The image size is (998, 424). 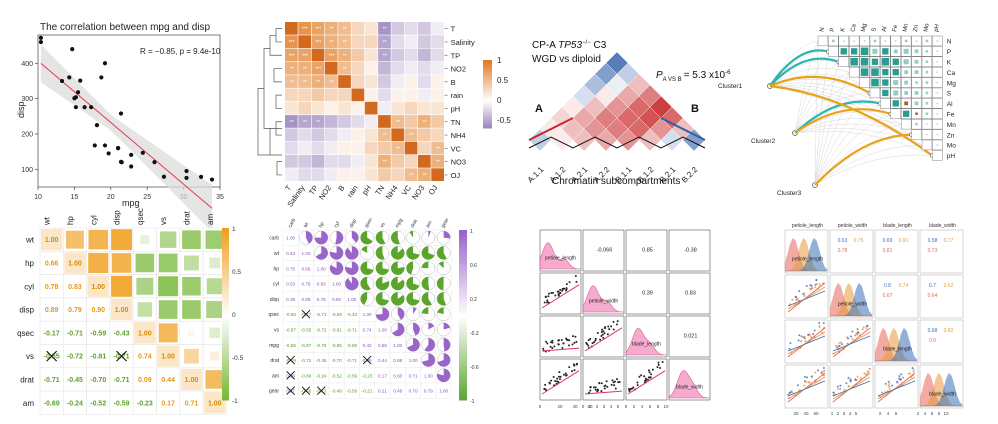 What do you see at coordinates (852, 149) in the screenshot?
I see `network-link` at bounding box center [852, 149].